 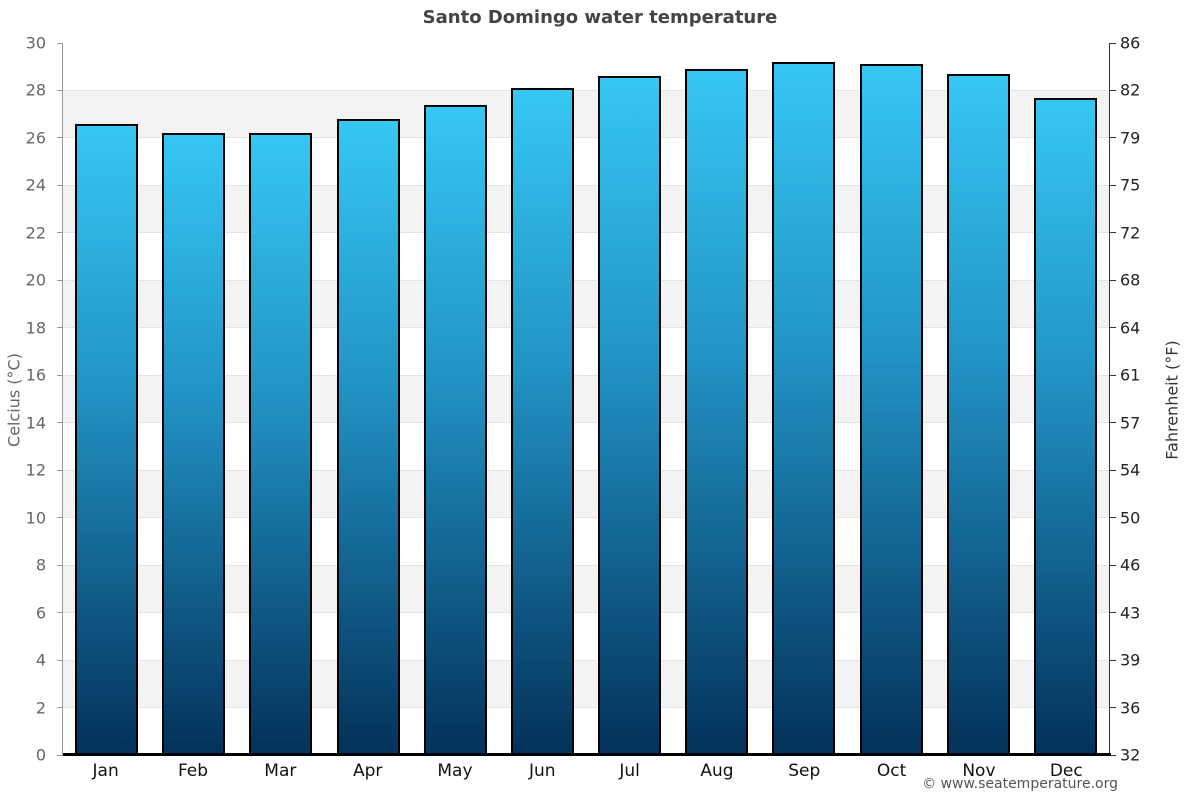 What do you see at coordinates (1130, 375) in the screenshot?
I see `fahrenheit-tick-label: 61` at bounding box center [1130, 375].